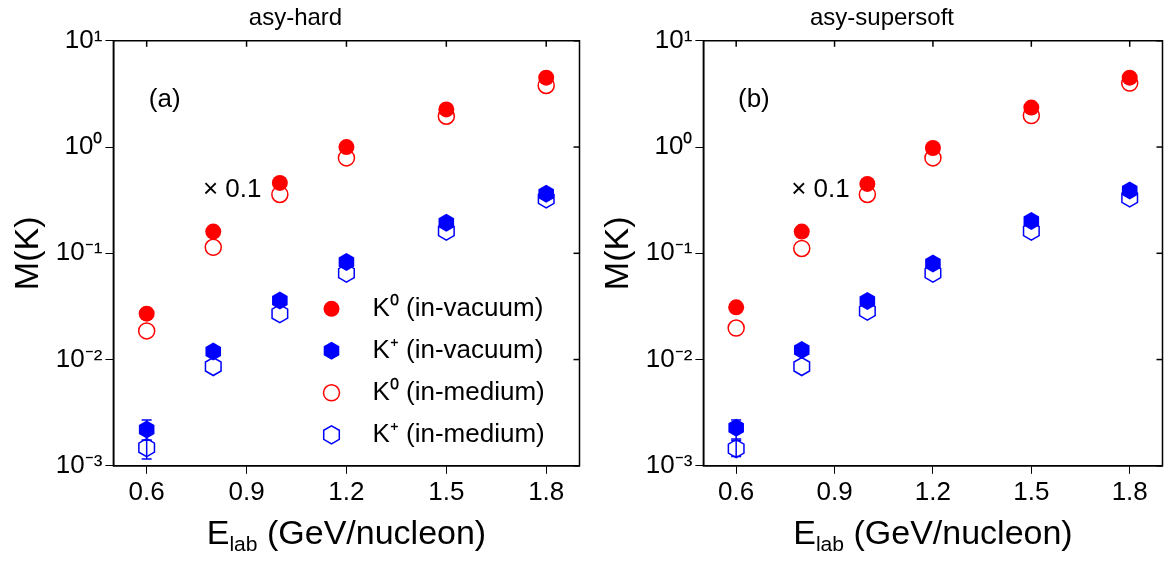 This screenshot has height=571, width=1173. Describe the element at coordinates (882, 17) in the screenshot. I see `chart-title: asy-supersoft` at that location.